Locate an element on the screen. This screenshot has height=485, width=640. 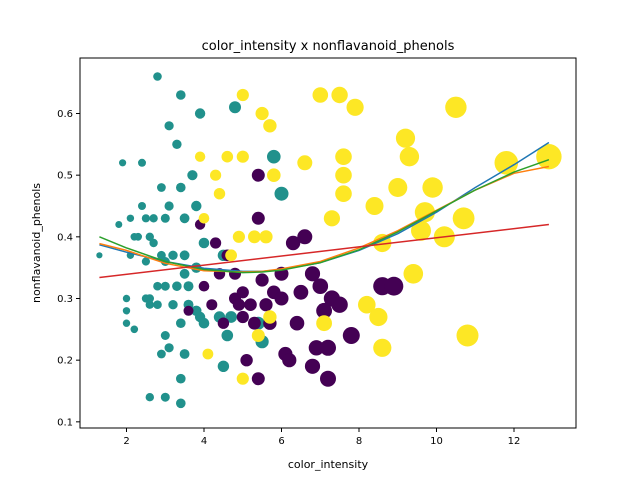
y-axis-label: nonflavanoid_phenols is located at coordinates (36, 243).